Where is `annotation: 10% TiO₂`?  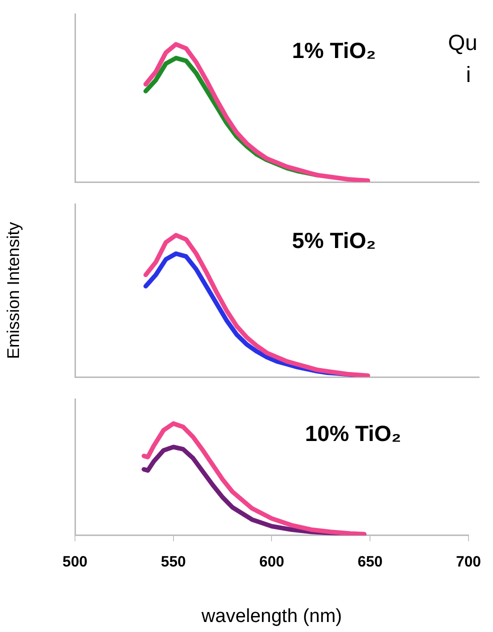 annotation: 10% TiO₂ is located at coordinates (353, 434).